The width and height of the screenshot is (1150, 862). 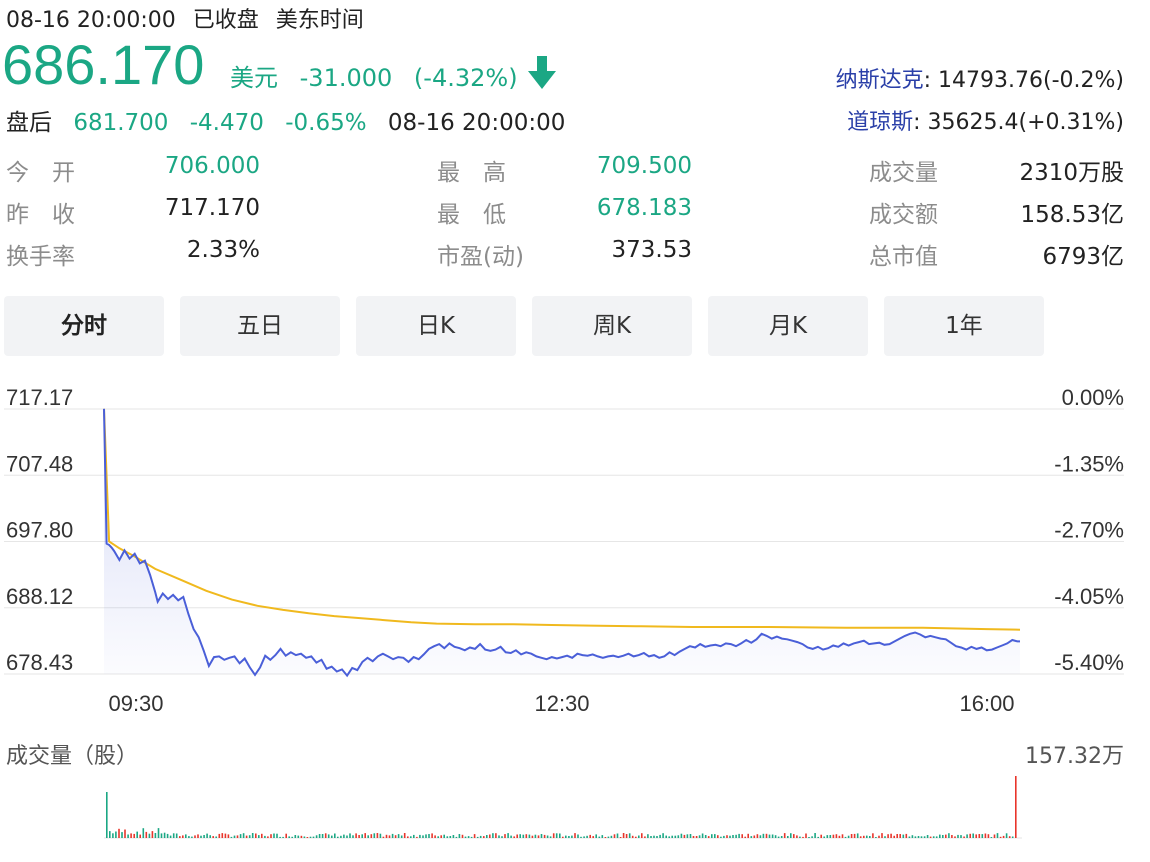 What do you see at coordinates (563, 807) in the screenshot?
I see `volume-bars` at bounding box center [563, 807].